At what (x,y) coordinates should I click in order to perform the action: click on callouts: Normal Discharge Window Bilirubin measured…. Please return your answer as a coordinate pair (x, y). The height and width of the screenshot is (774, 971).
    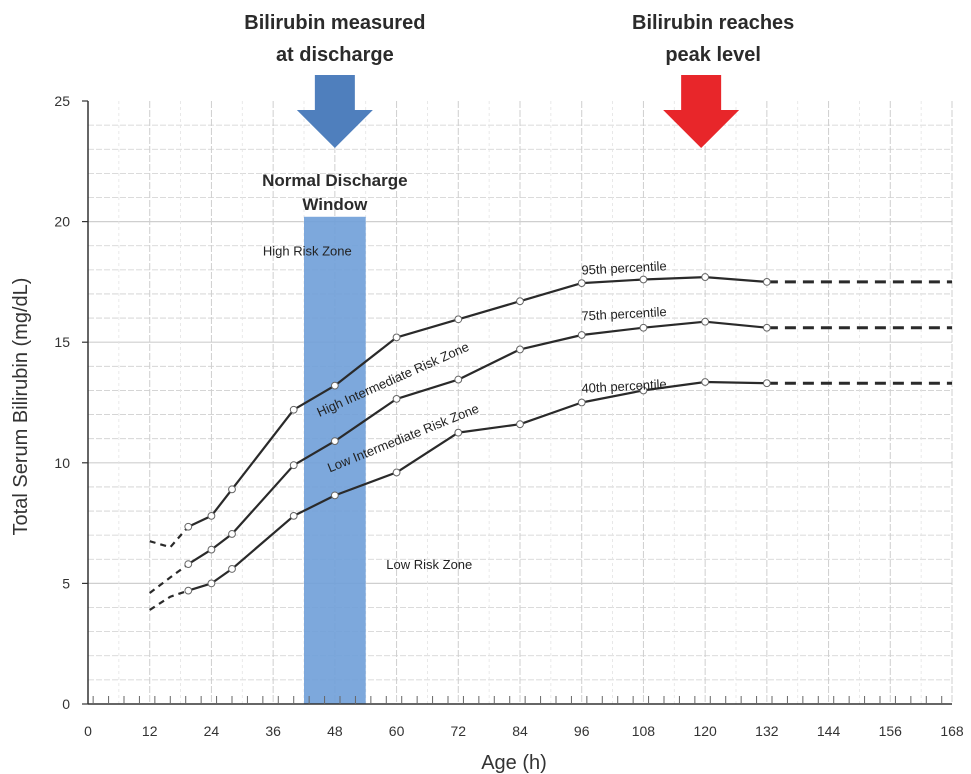
    Looking at the image, I should click on (519, 113).